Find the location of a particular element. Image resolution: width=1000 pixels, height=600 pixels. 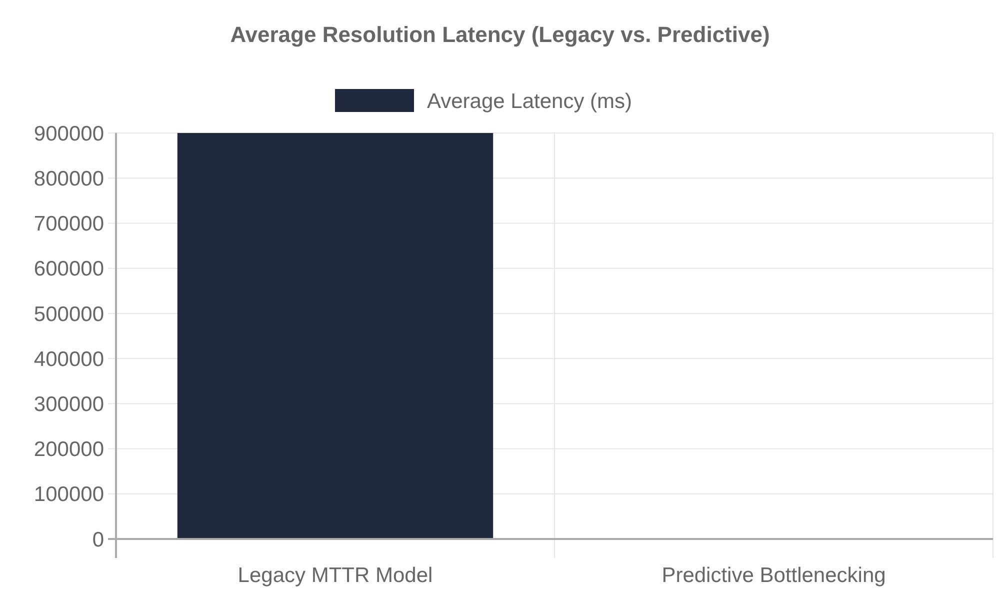

y-tick-label: 200000 is located at coordinates (69, 450).